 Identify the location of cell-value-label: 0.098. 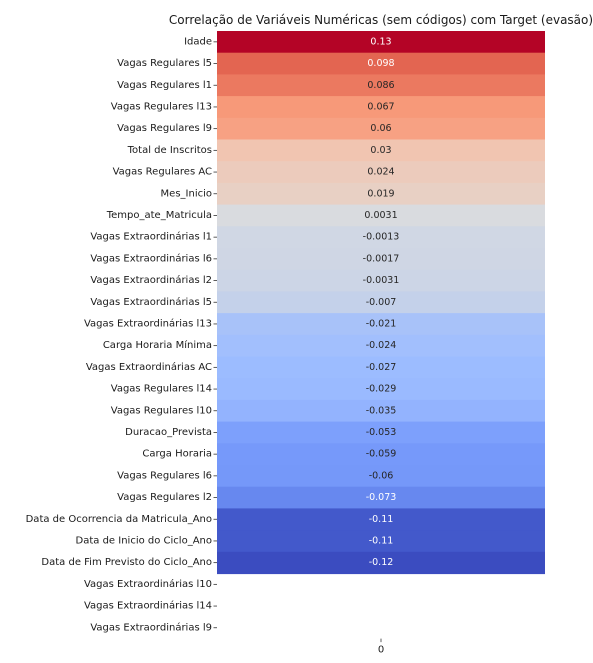
(380, 63).